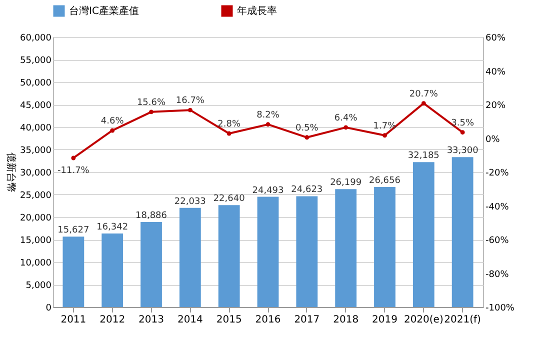 This screenshot has height=350, width=560. Describe the element at coordinates (74, 171) in the screenshot. I see `data-label: -11.7%` at that location.